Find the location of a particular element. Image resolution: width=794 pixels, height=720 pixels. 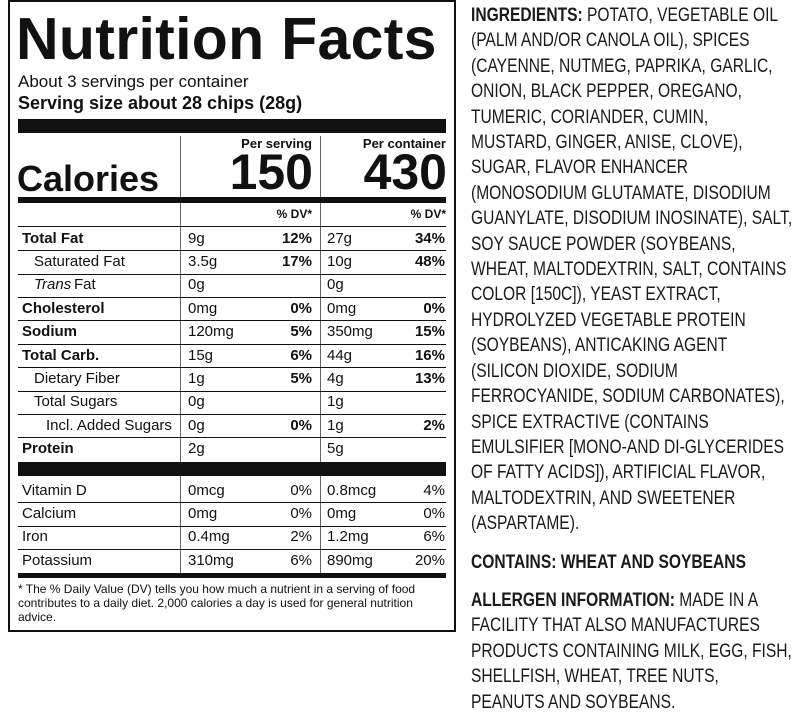

daily-value: 16% is located at coordinates (429, 355).